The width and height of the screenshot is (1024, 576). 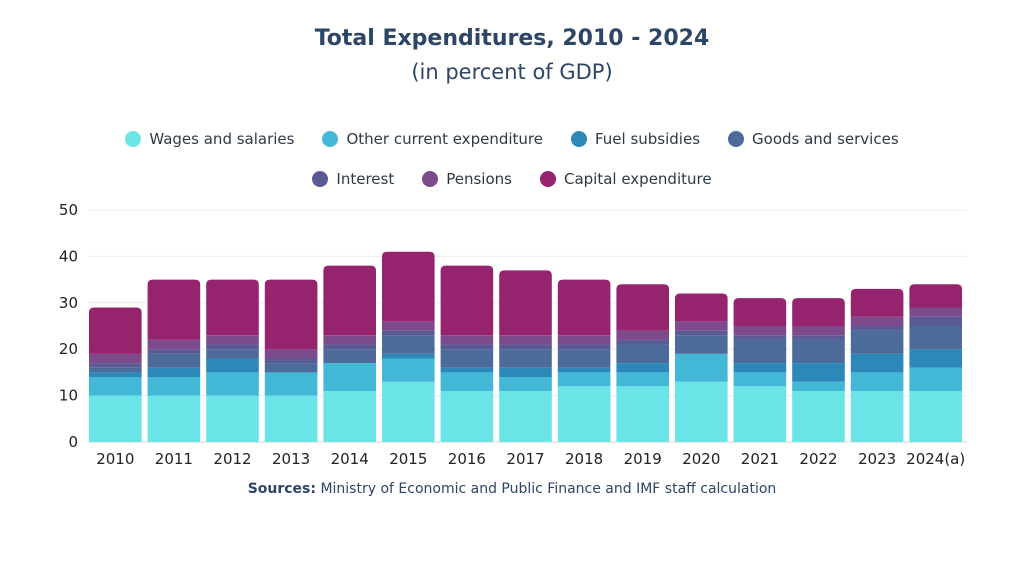 What do you see at coordinates (525, 384) in the screenshot?
I see `bar-segment-other-current-expenditure-2017` at bounding box center [525, 384].